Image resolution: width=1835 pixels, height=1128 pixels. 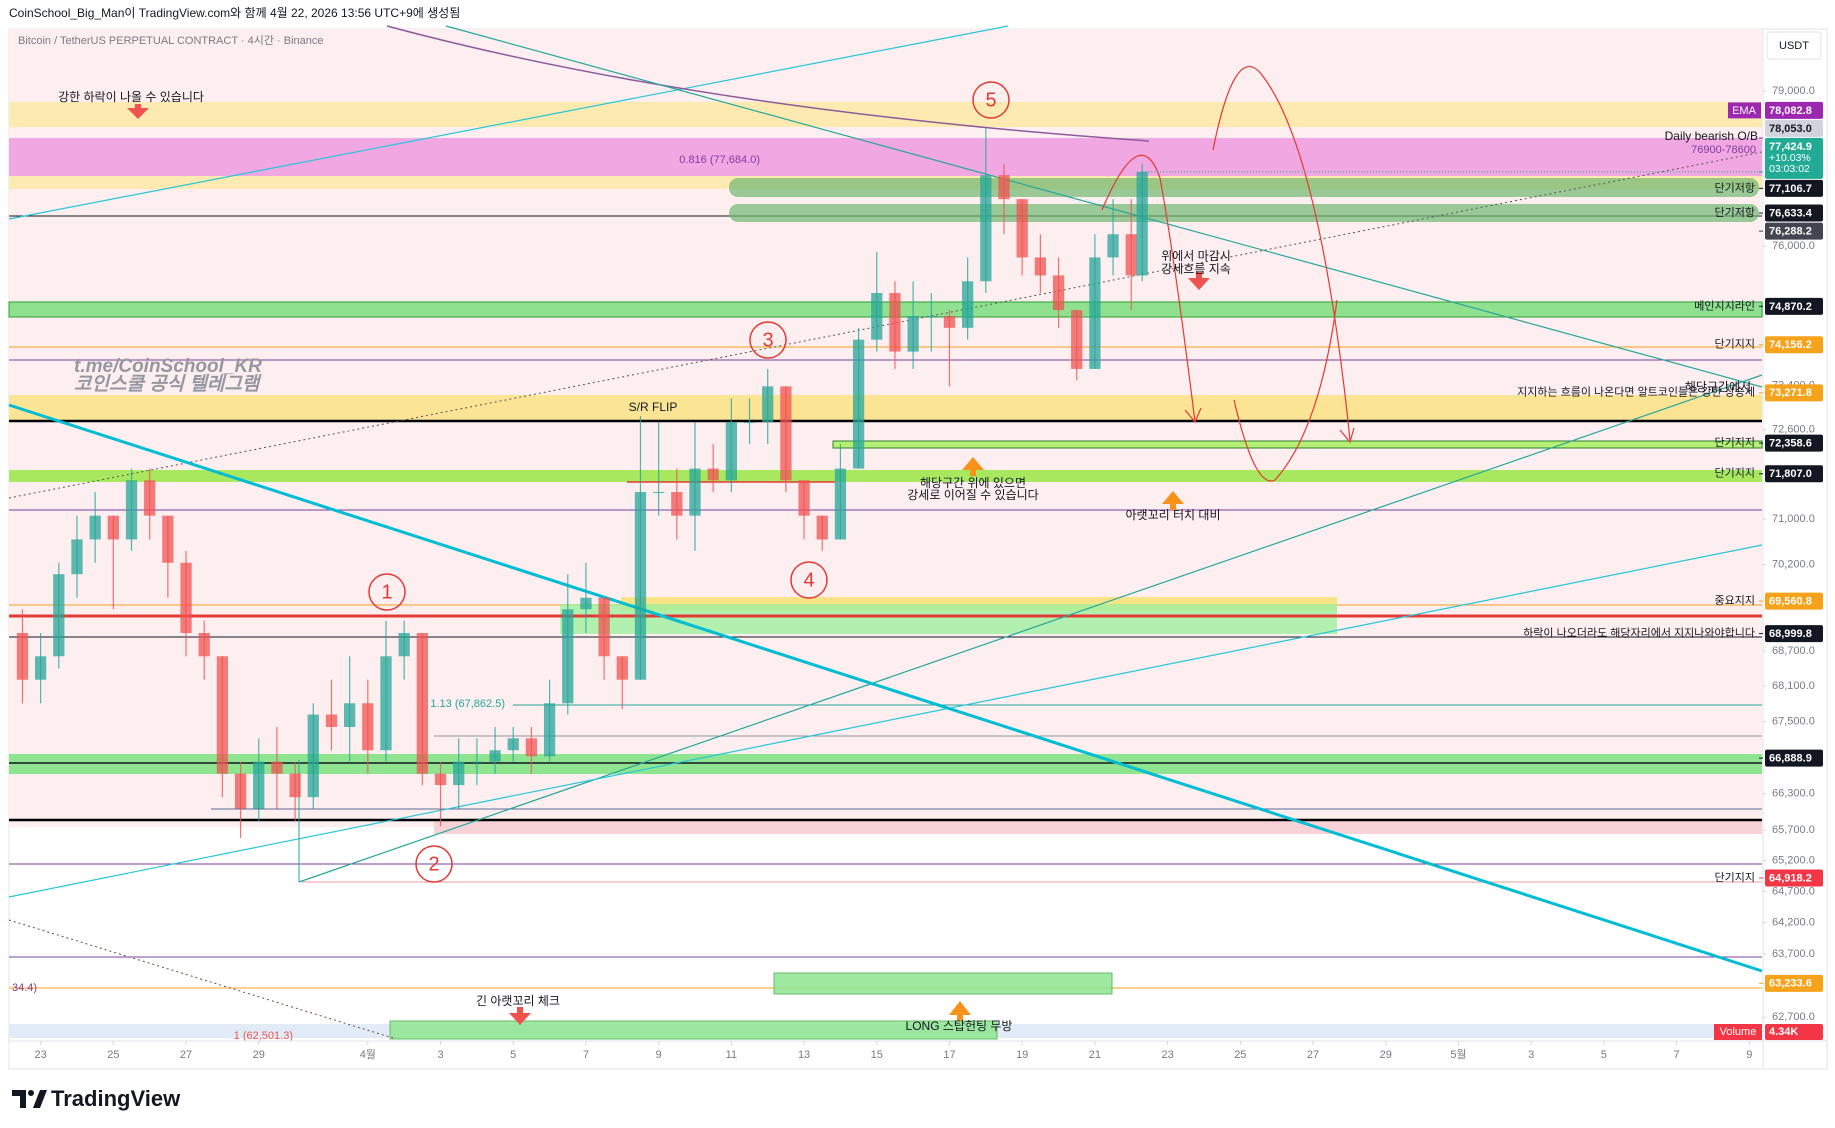 I want to click on price-tag-label: 69,560.8, so click(x=1790, y=602).